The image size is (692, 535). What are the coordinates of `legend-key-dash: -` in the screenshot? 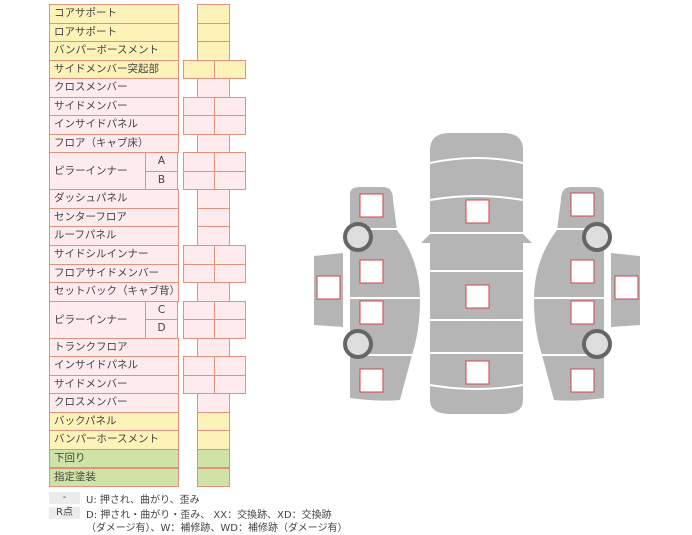 It's located at (64, 498).